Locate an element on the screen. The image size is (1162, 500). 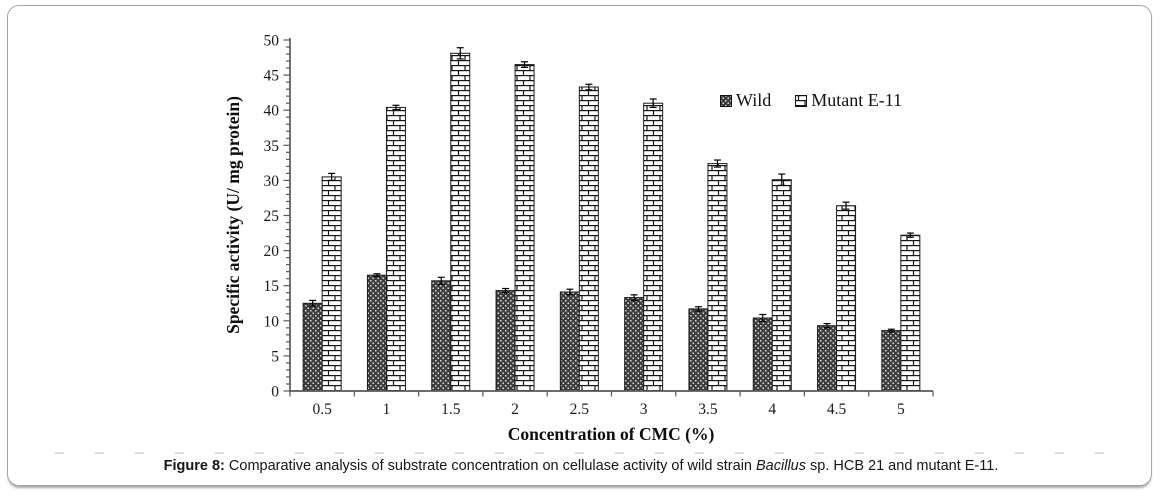
y-tick-label: 40 is located at coordinates (272, 111).